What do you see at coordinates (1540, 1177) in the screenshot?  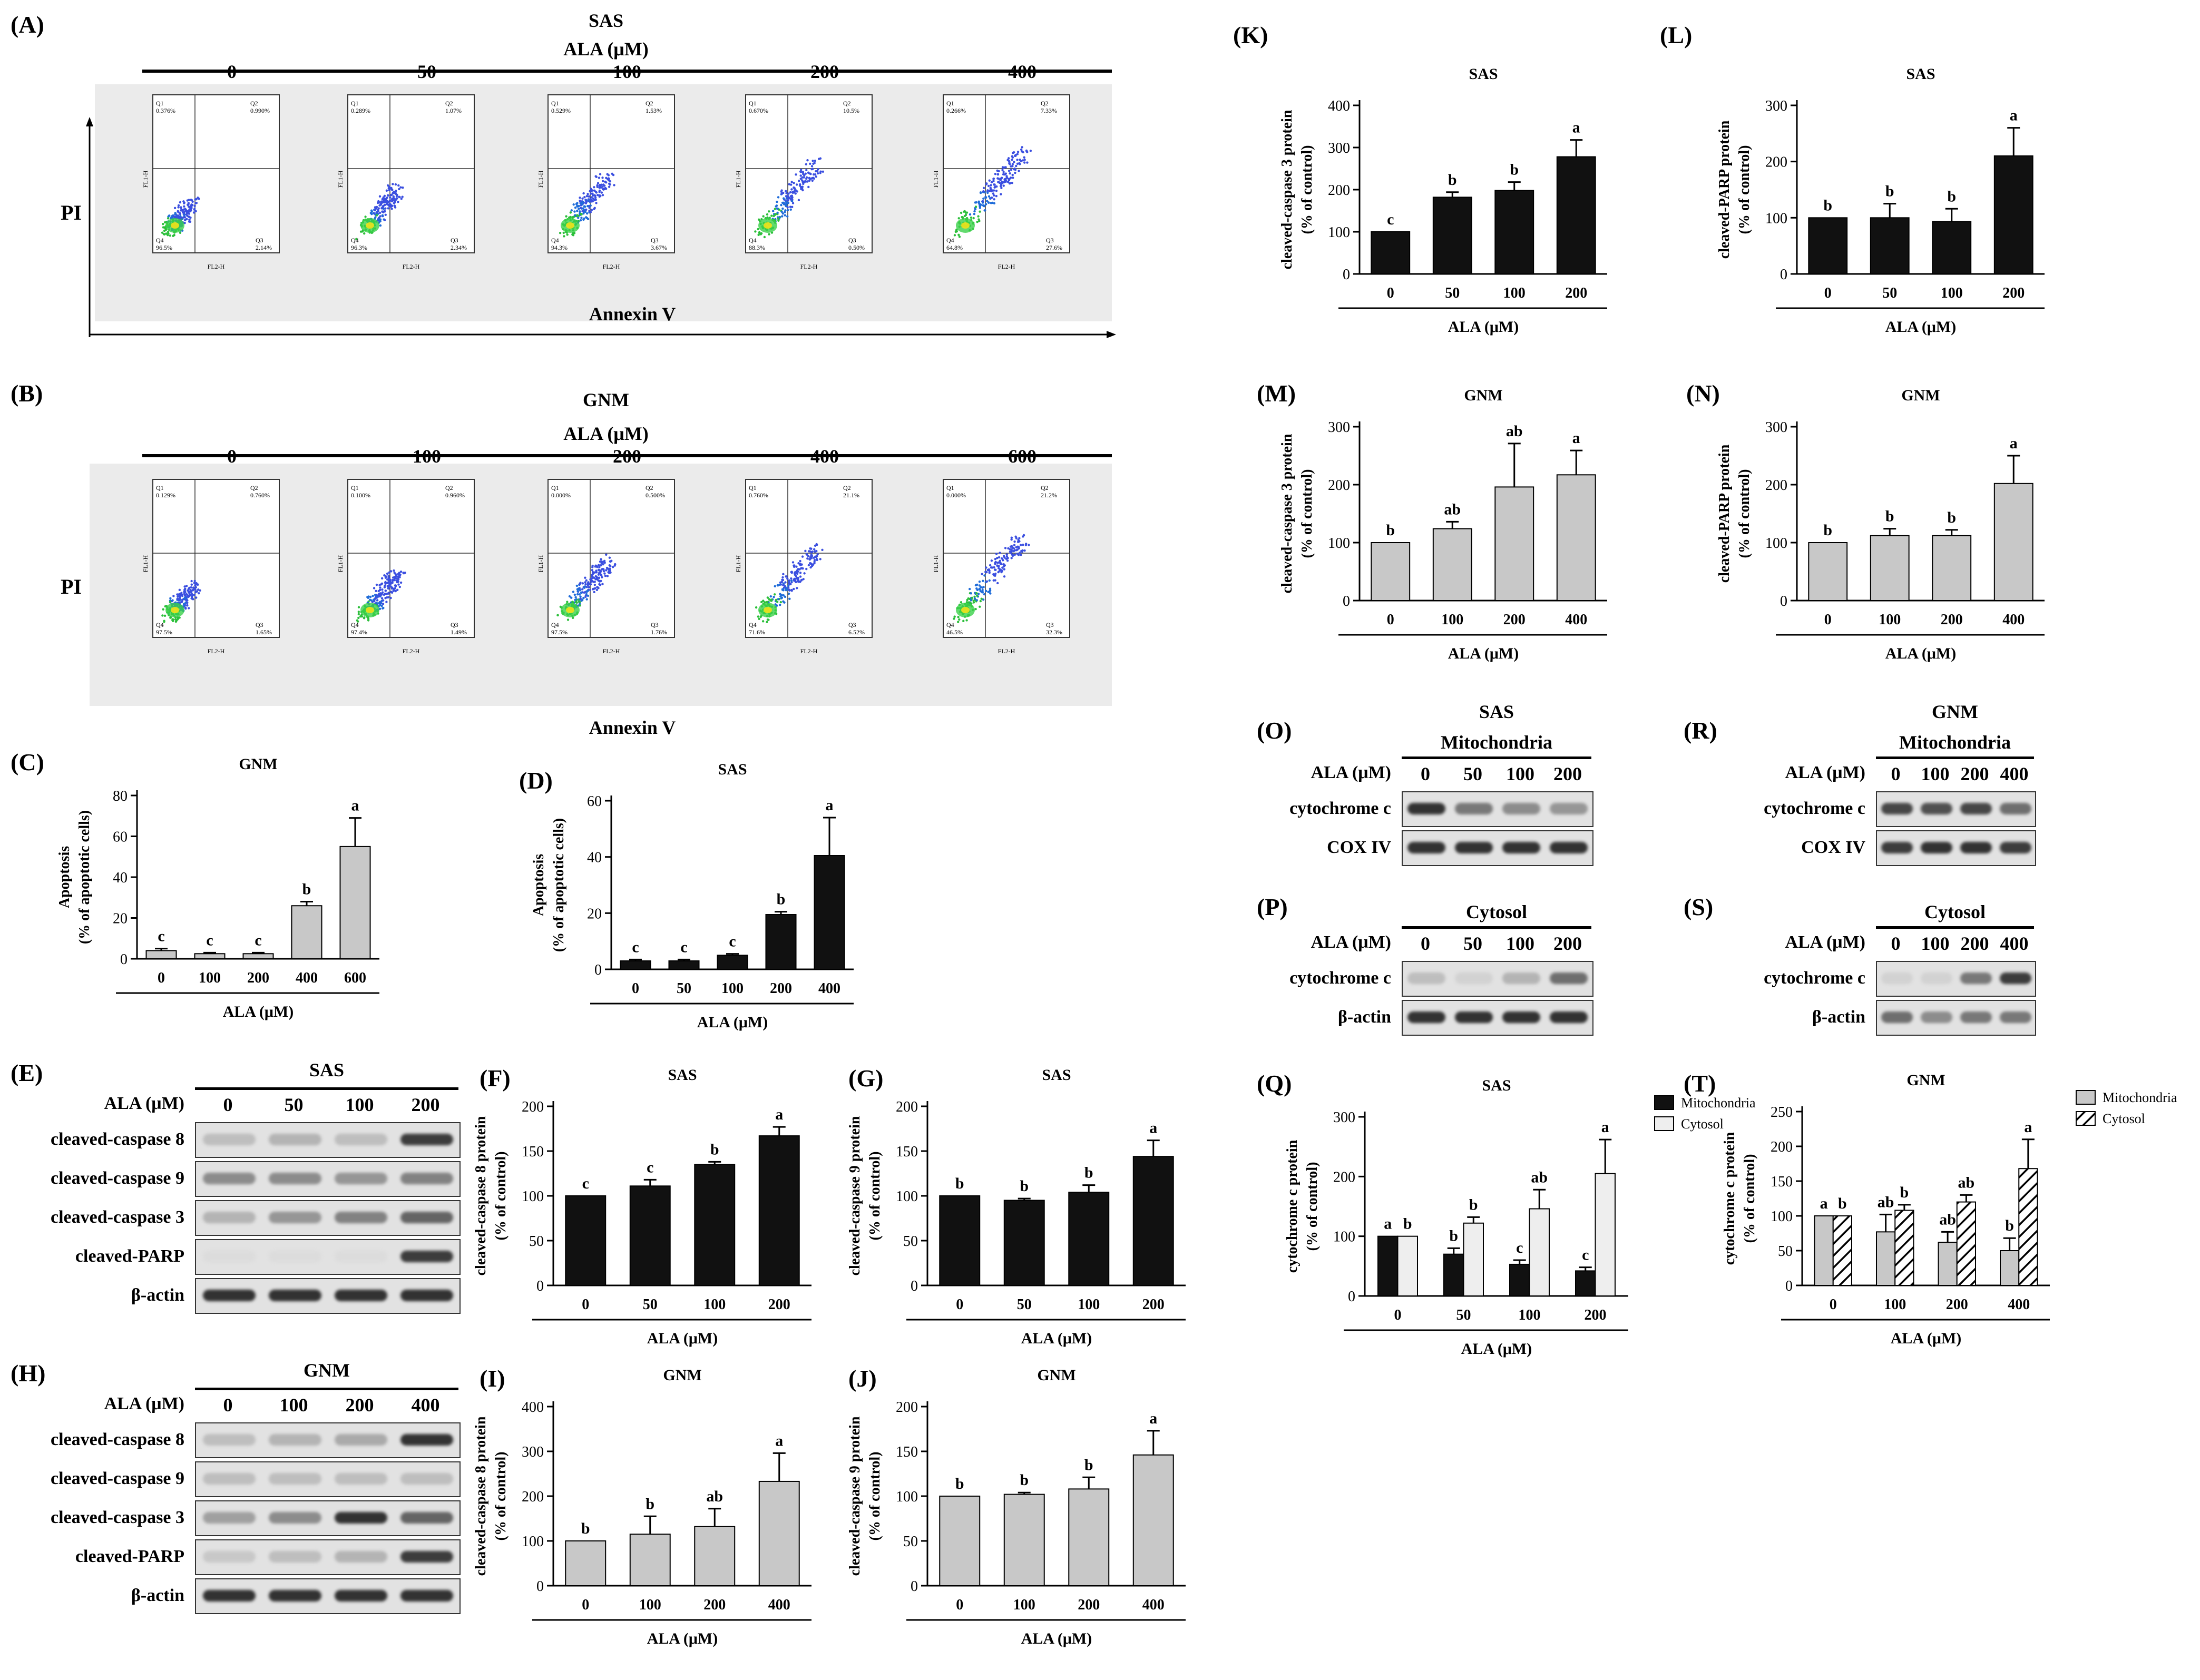 I see `significance-letter: ab` at bounding box center [1540, 1177].